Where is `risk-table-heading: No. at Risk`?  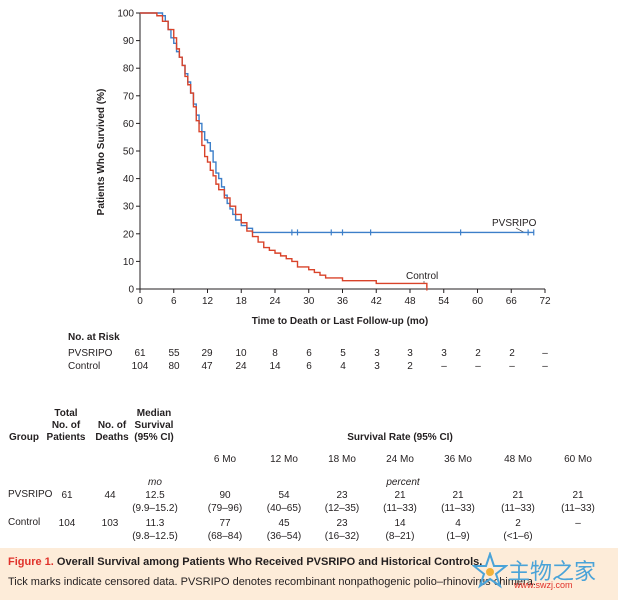
risk-table-heading: No. at Risk is located at coordinates (94, 337).